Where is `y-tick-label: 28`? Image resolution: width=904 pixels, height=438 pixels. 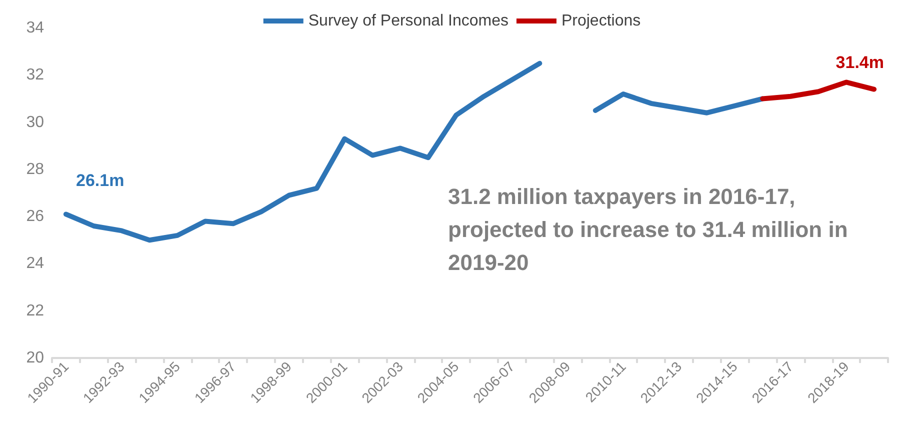
y-tick-label: 28 is located at coordinates (35, 169).